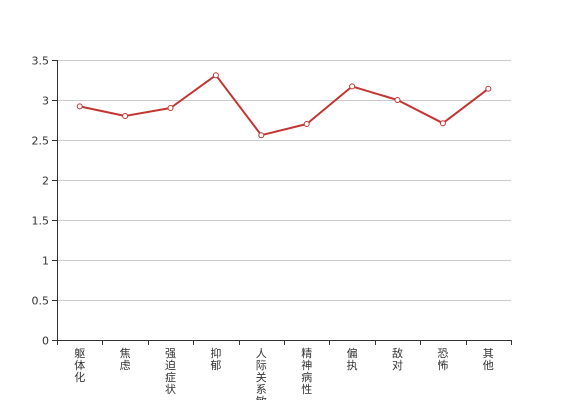 The image size is (567, 400). What do you see at coordinates (306, 371) in the screenshot?
I see `x-tick-label: 精神病性` at bounding box center [306, 371].